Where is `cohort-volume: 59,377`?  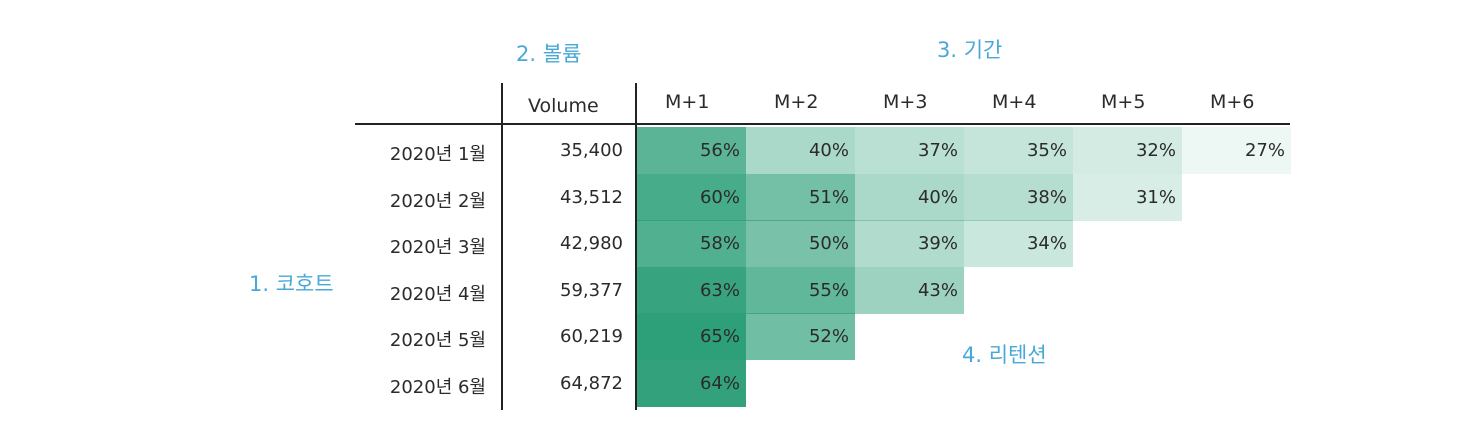 cohort-volume: 59,377 is located at coordinates (591, 290).